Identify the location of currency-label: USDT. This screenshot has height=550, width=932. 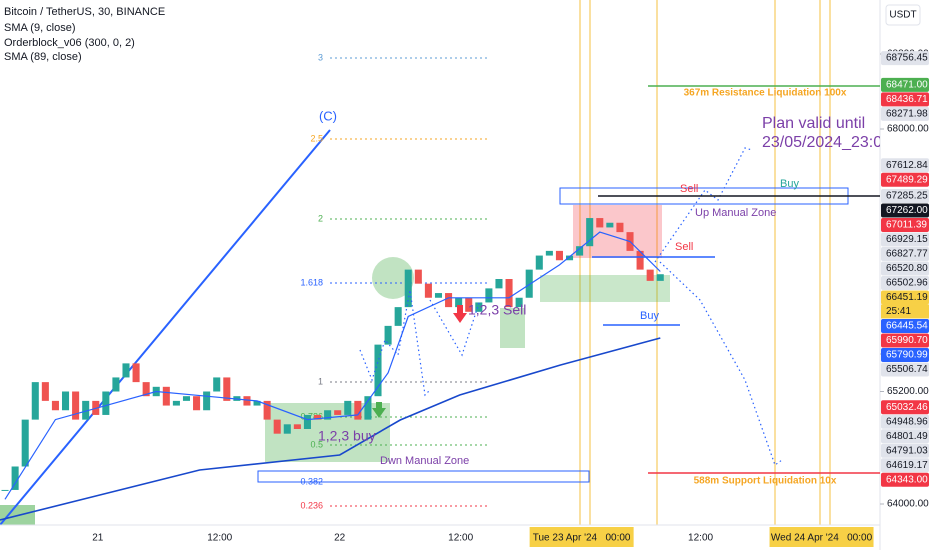
(902, 15).